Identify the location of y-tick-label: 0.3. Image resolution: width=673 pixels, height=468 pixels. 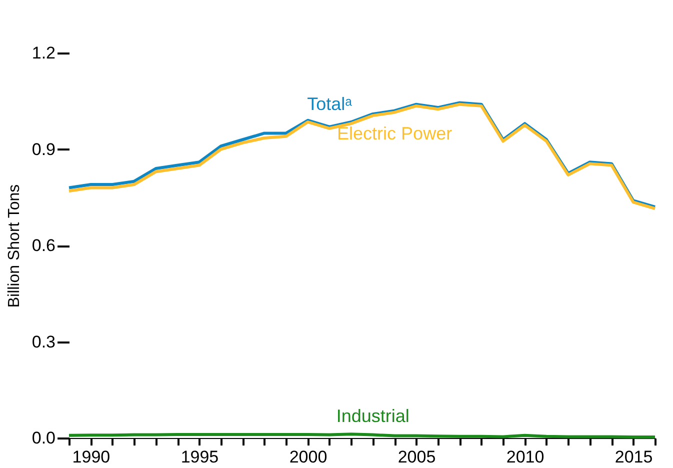
(44, 342).